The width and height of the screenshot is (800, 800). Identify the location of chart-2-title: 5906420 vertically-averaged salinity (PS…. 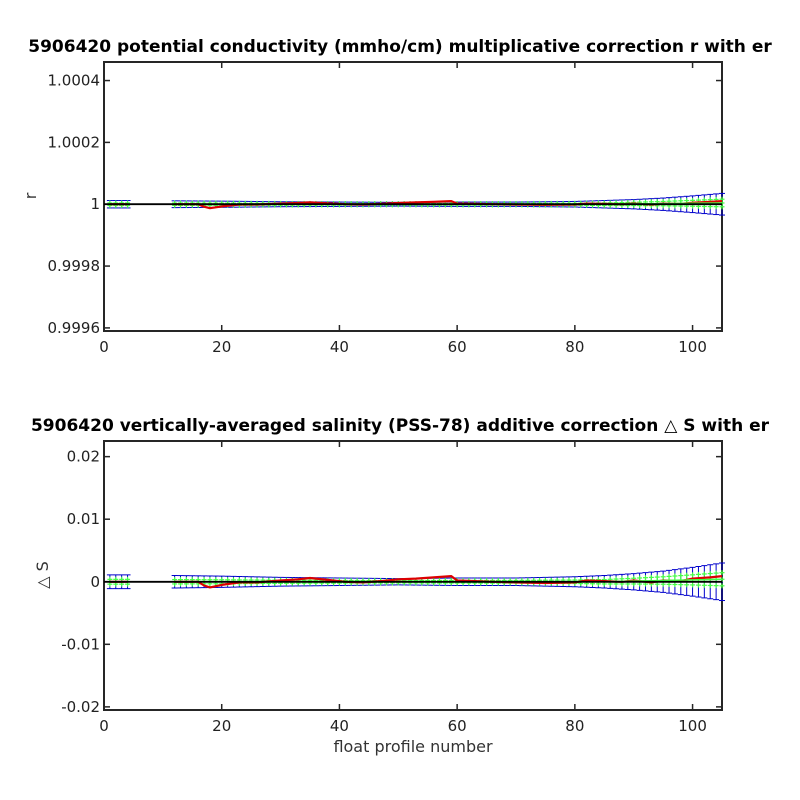
(400, 426).